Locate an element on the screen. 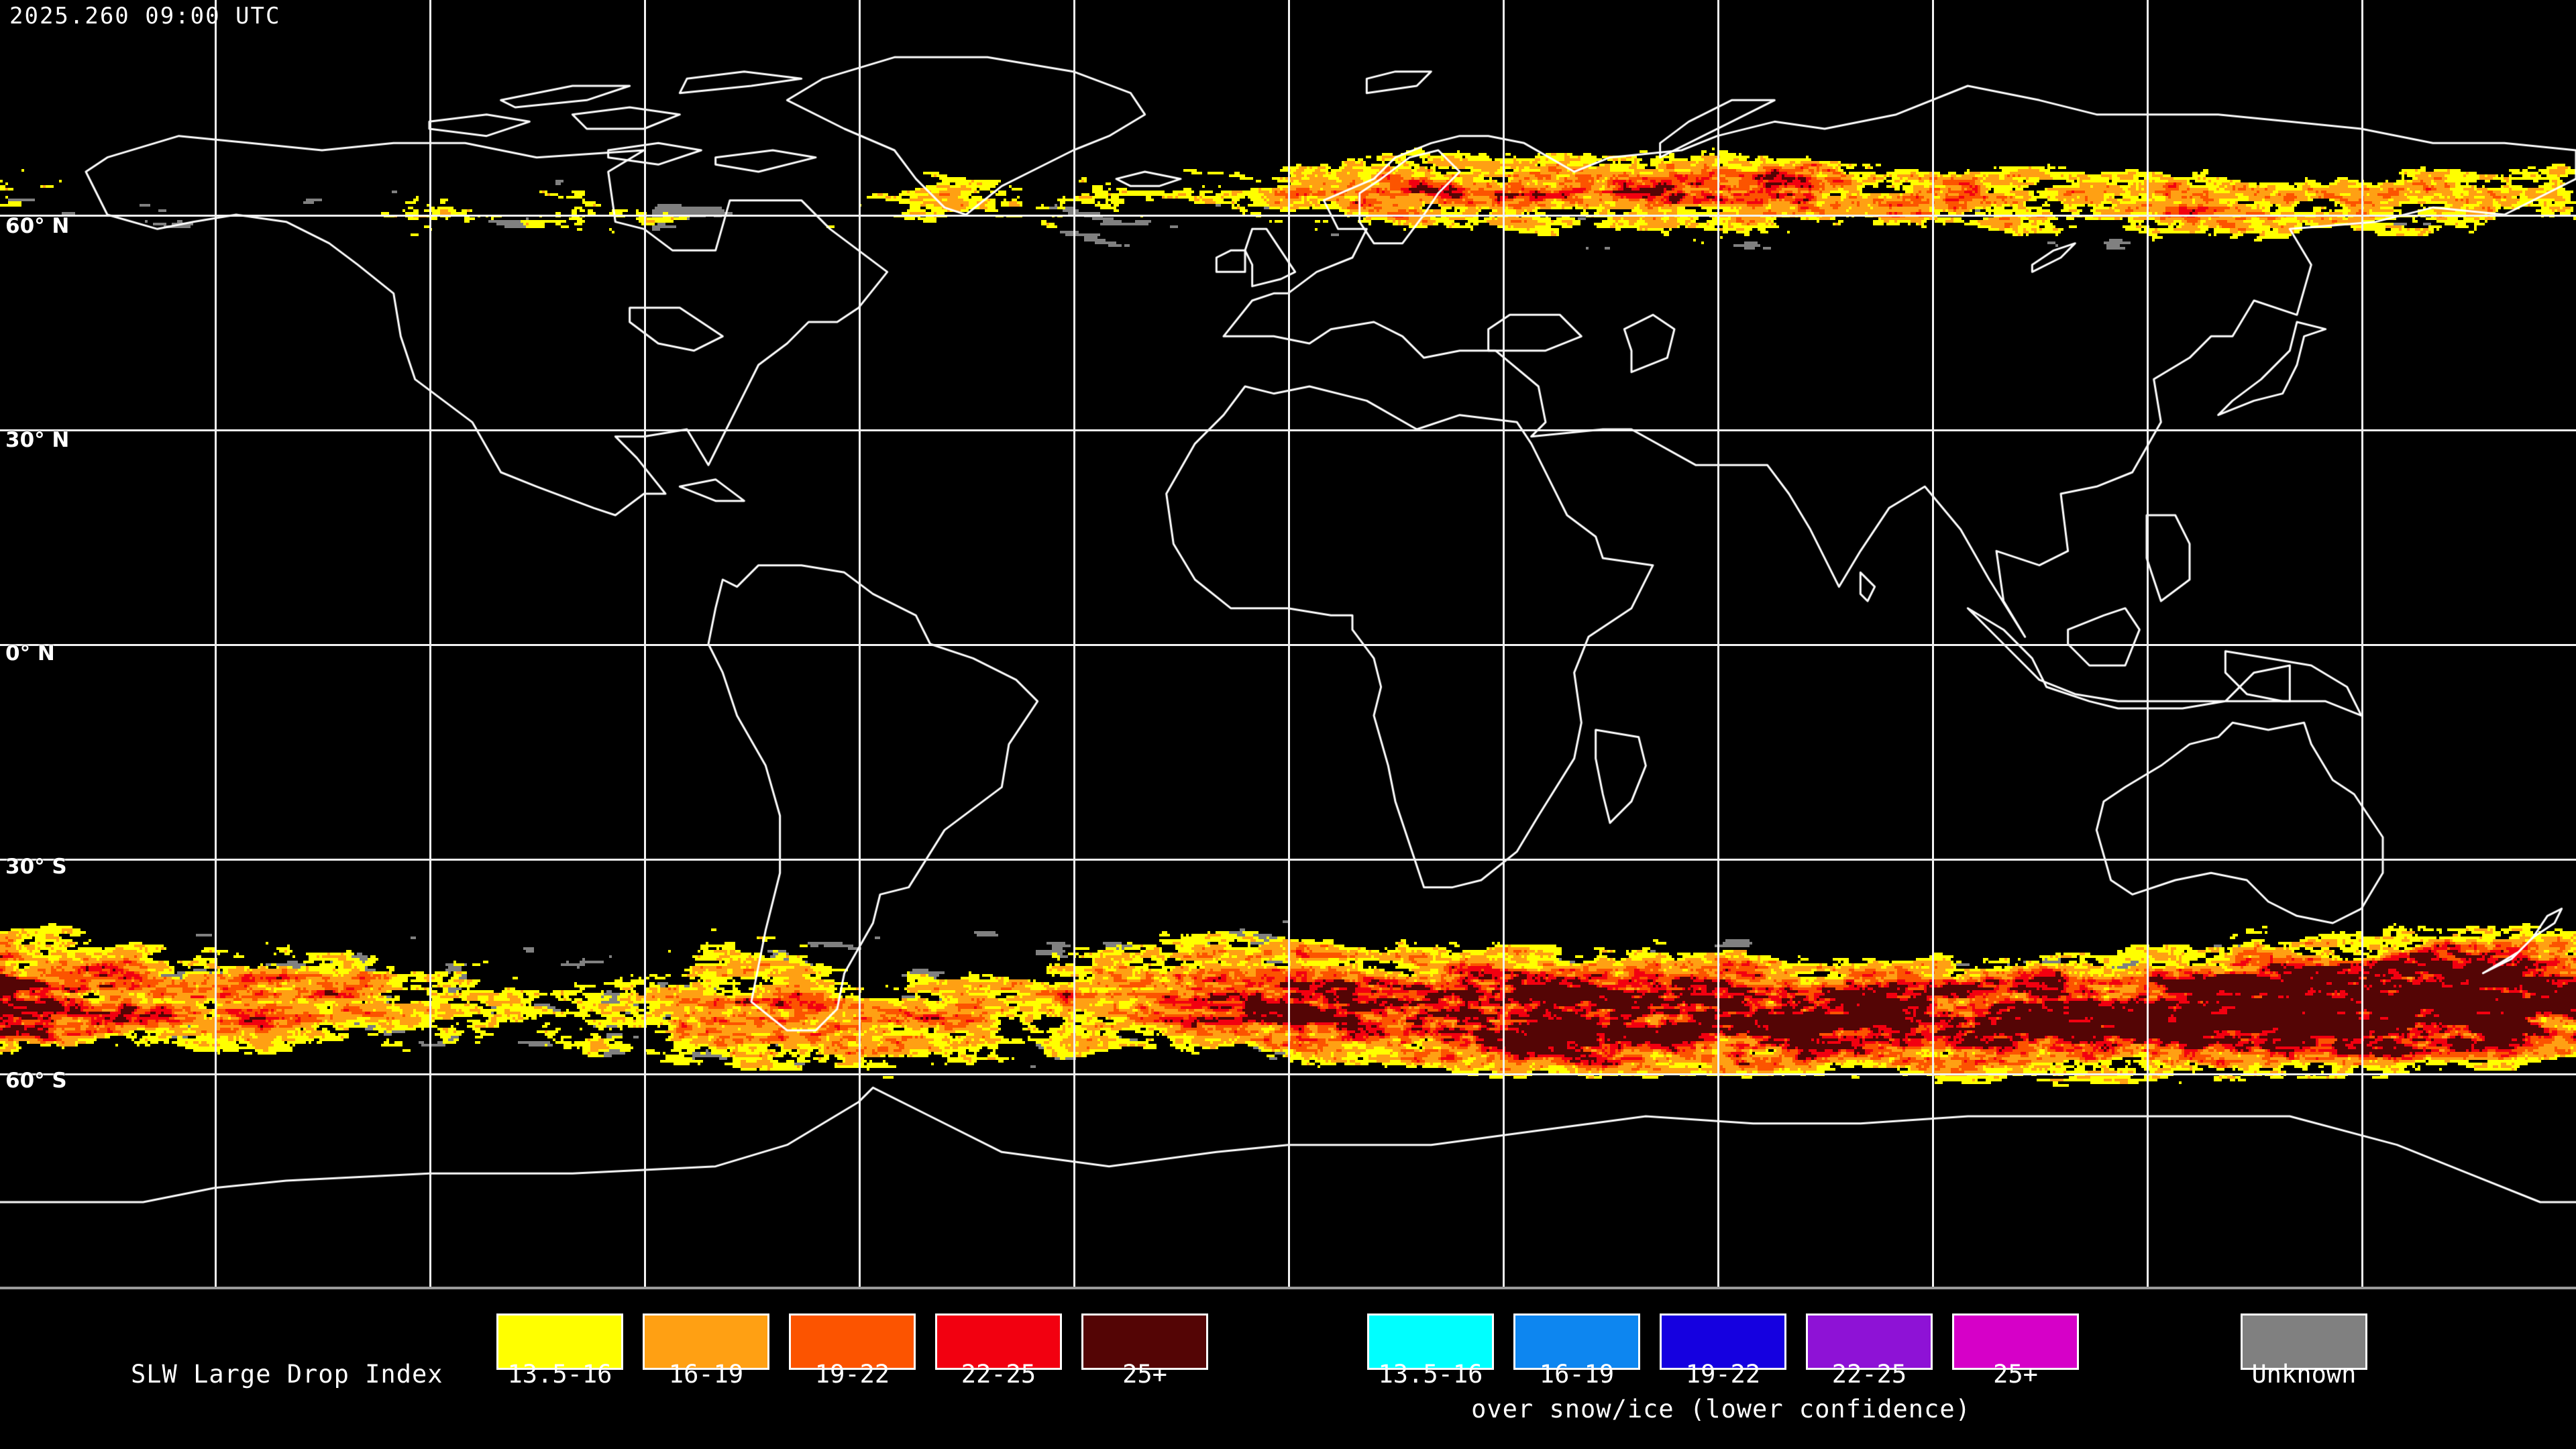  timestamp-label: 2025.260 09:00 UTC is located at coordinates (145, 16).